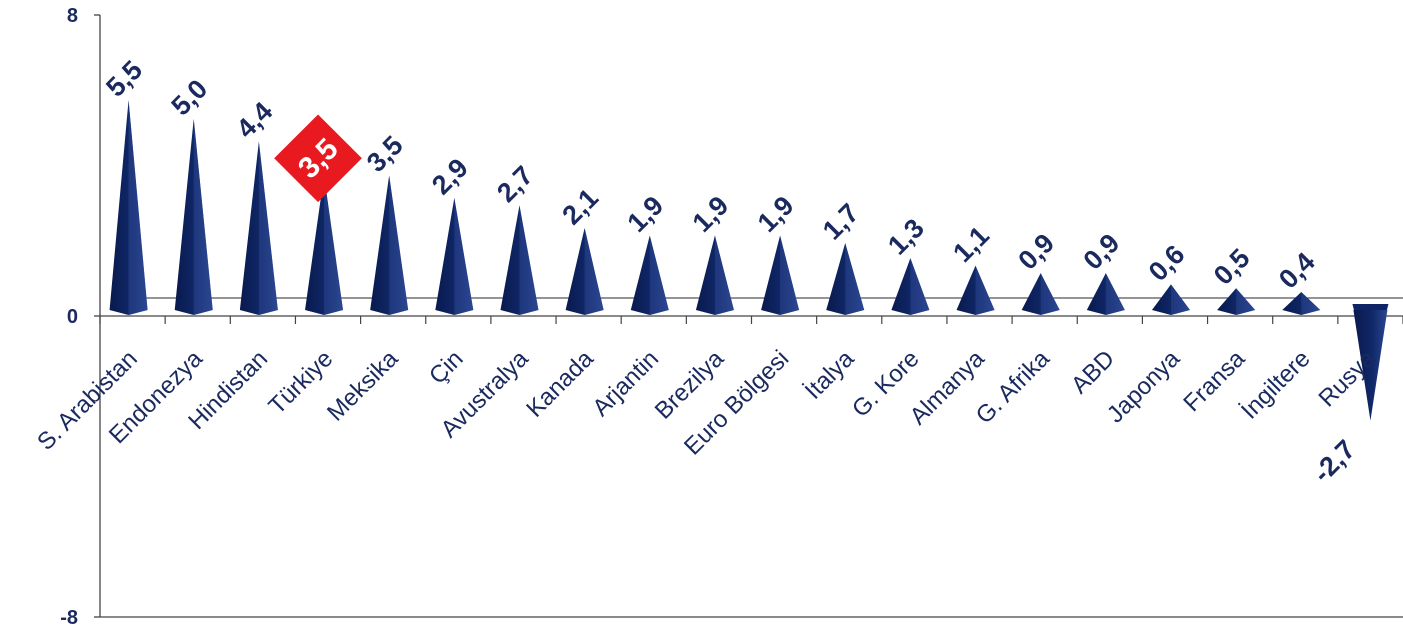 The width and height of the screenshot is (1403, 635). What do you see at coordinates (1275, 384) in the screenshot?
I see `category-label-ingiltere: İngiltere` at bounding box center [1275, 384].